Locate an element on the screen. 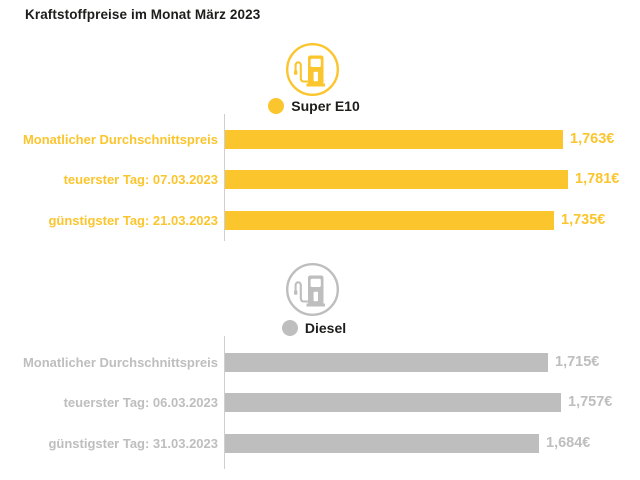 Image resolution: width=640 pixels, height=480 pixels. legend-super-e10: Super E10 is located at coordinates (314, 106).